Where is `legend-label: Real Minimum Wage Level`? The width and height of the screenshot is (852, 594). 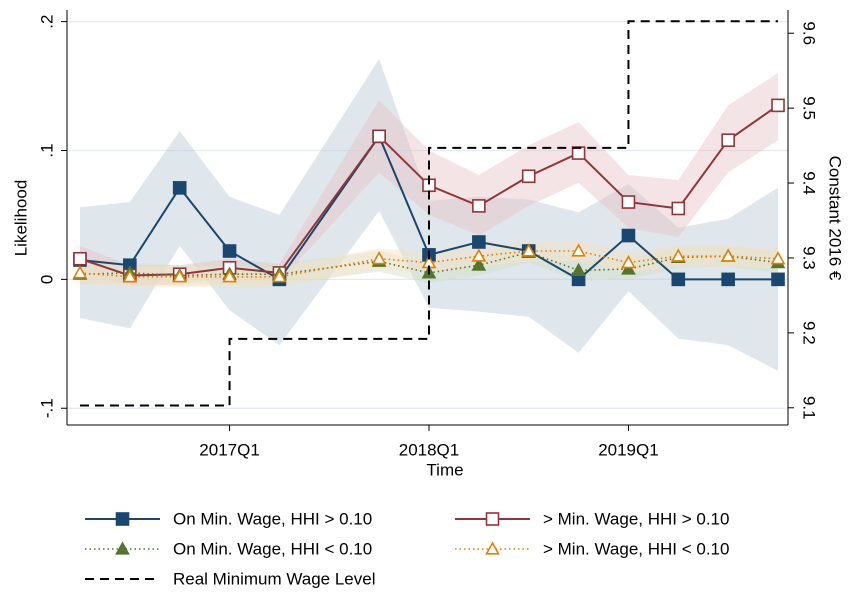
legend-label: Real Minimum Wage Level is located at coordinates (274, 578).